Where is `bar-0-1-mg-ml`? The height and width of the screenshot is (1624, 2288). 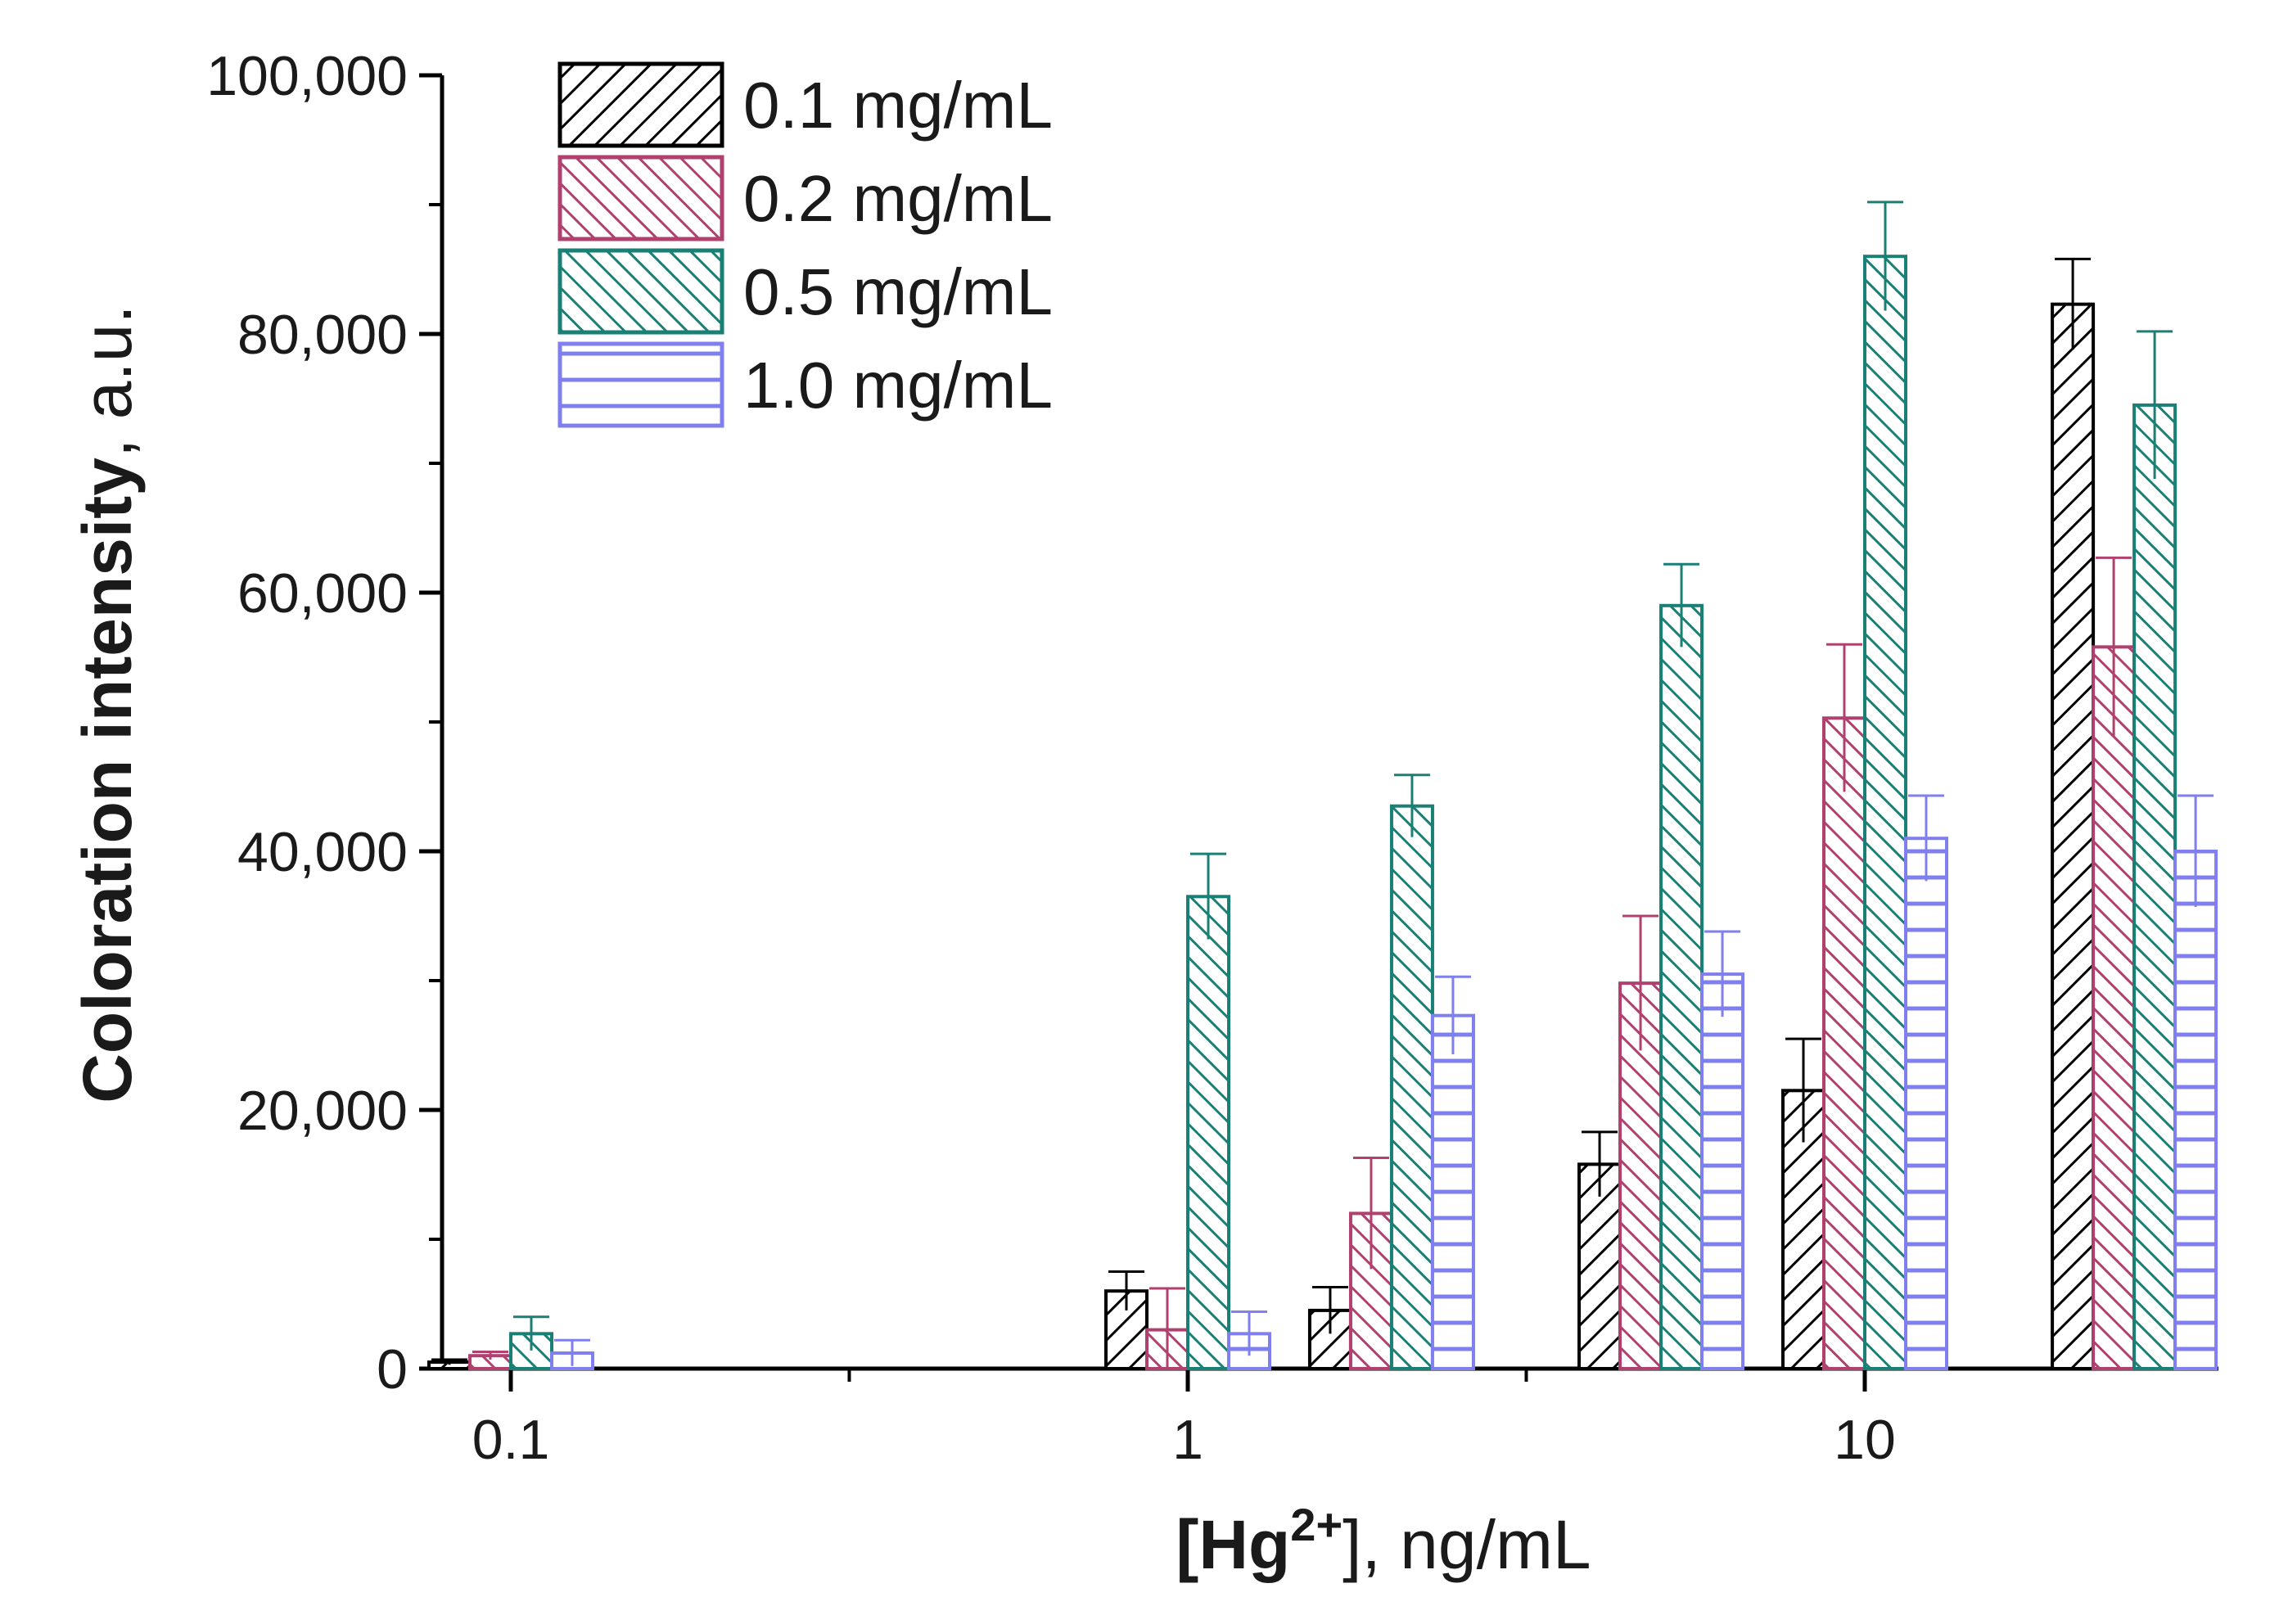
bar-0-1-mg-ml is located at coordinates (2073, 836).